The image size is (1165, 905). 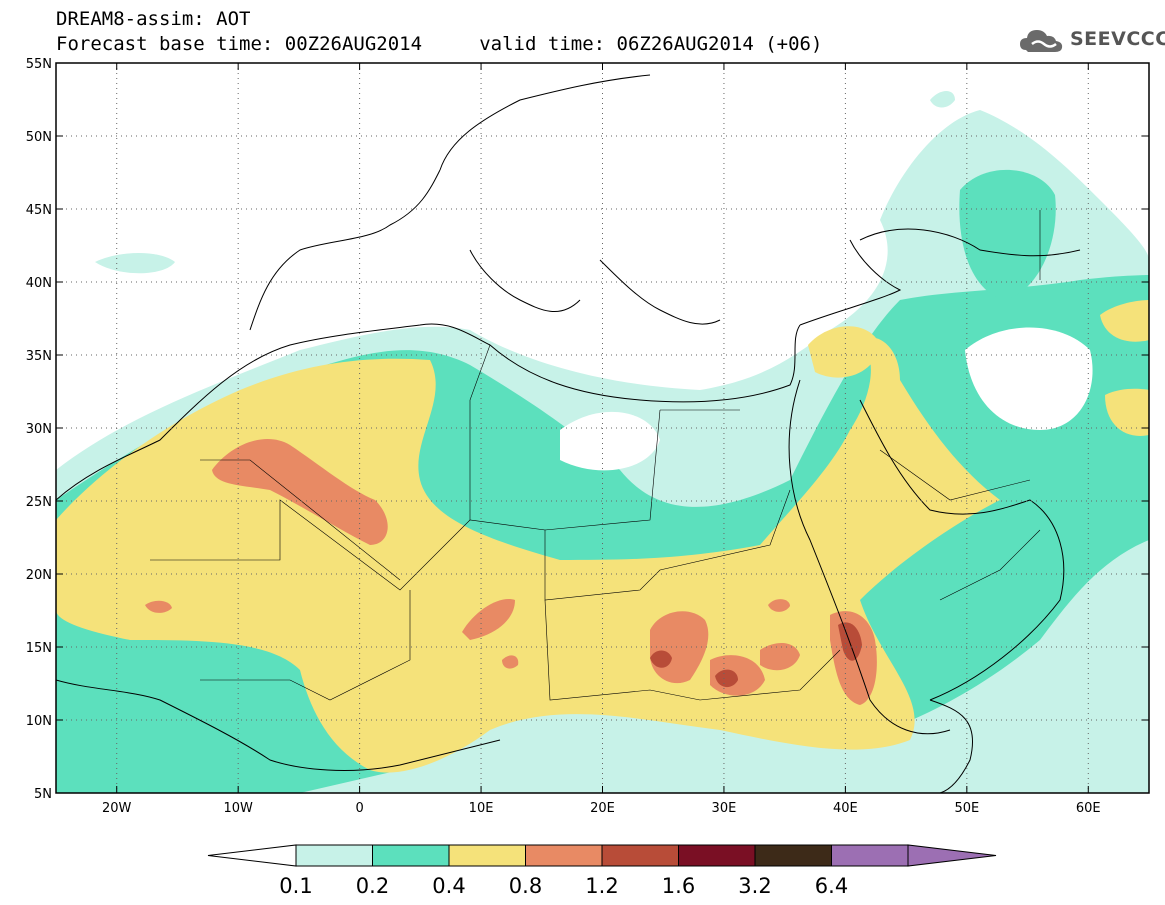 What do you see at coordinates (1117, 39) in the screenshot?
I see `logo-text: SEEVCCC` at bounding box center [1117, 39].